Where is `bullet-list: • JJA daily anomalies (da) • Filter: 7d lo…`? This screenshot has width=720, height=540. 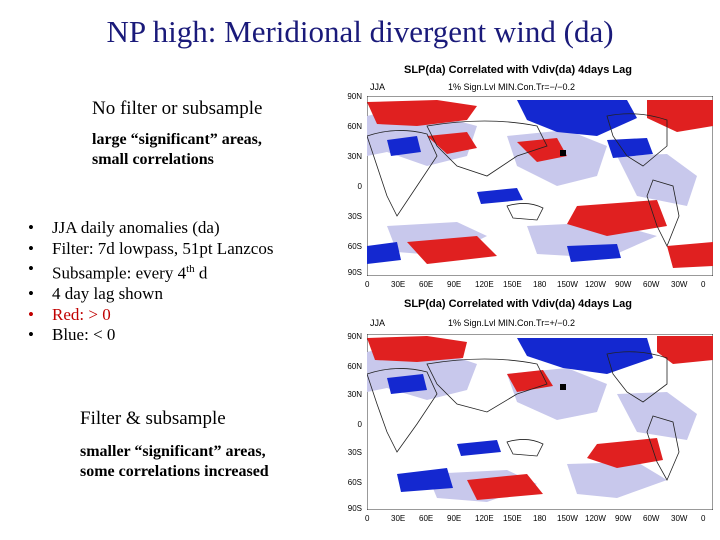
bullet-list: • JJA daily anomalies (da) • Filter: 7d lo… is located at coordinates (150, 282).